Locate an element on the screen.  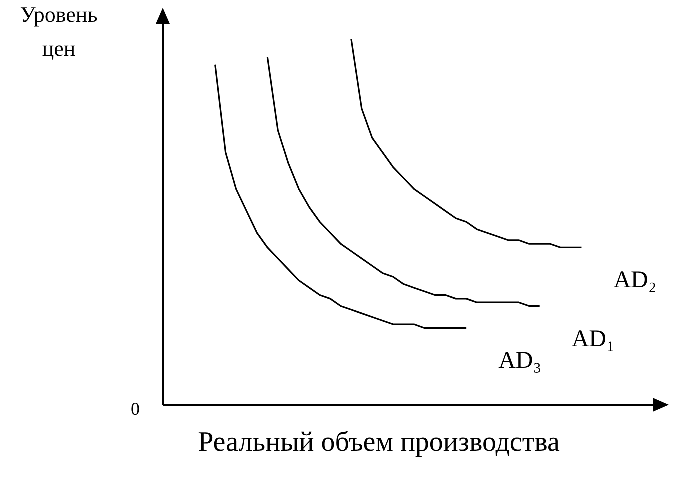
text: 0 is located at coordinates (135, 409).